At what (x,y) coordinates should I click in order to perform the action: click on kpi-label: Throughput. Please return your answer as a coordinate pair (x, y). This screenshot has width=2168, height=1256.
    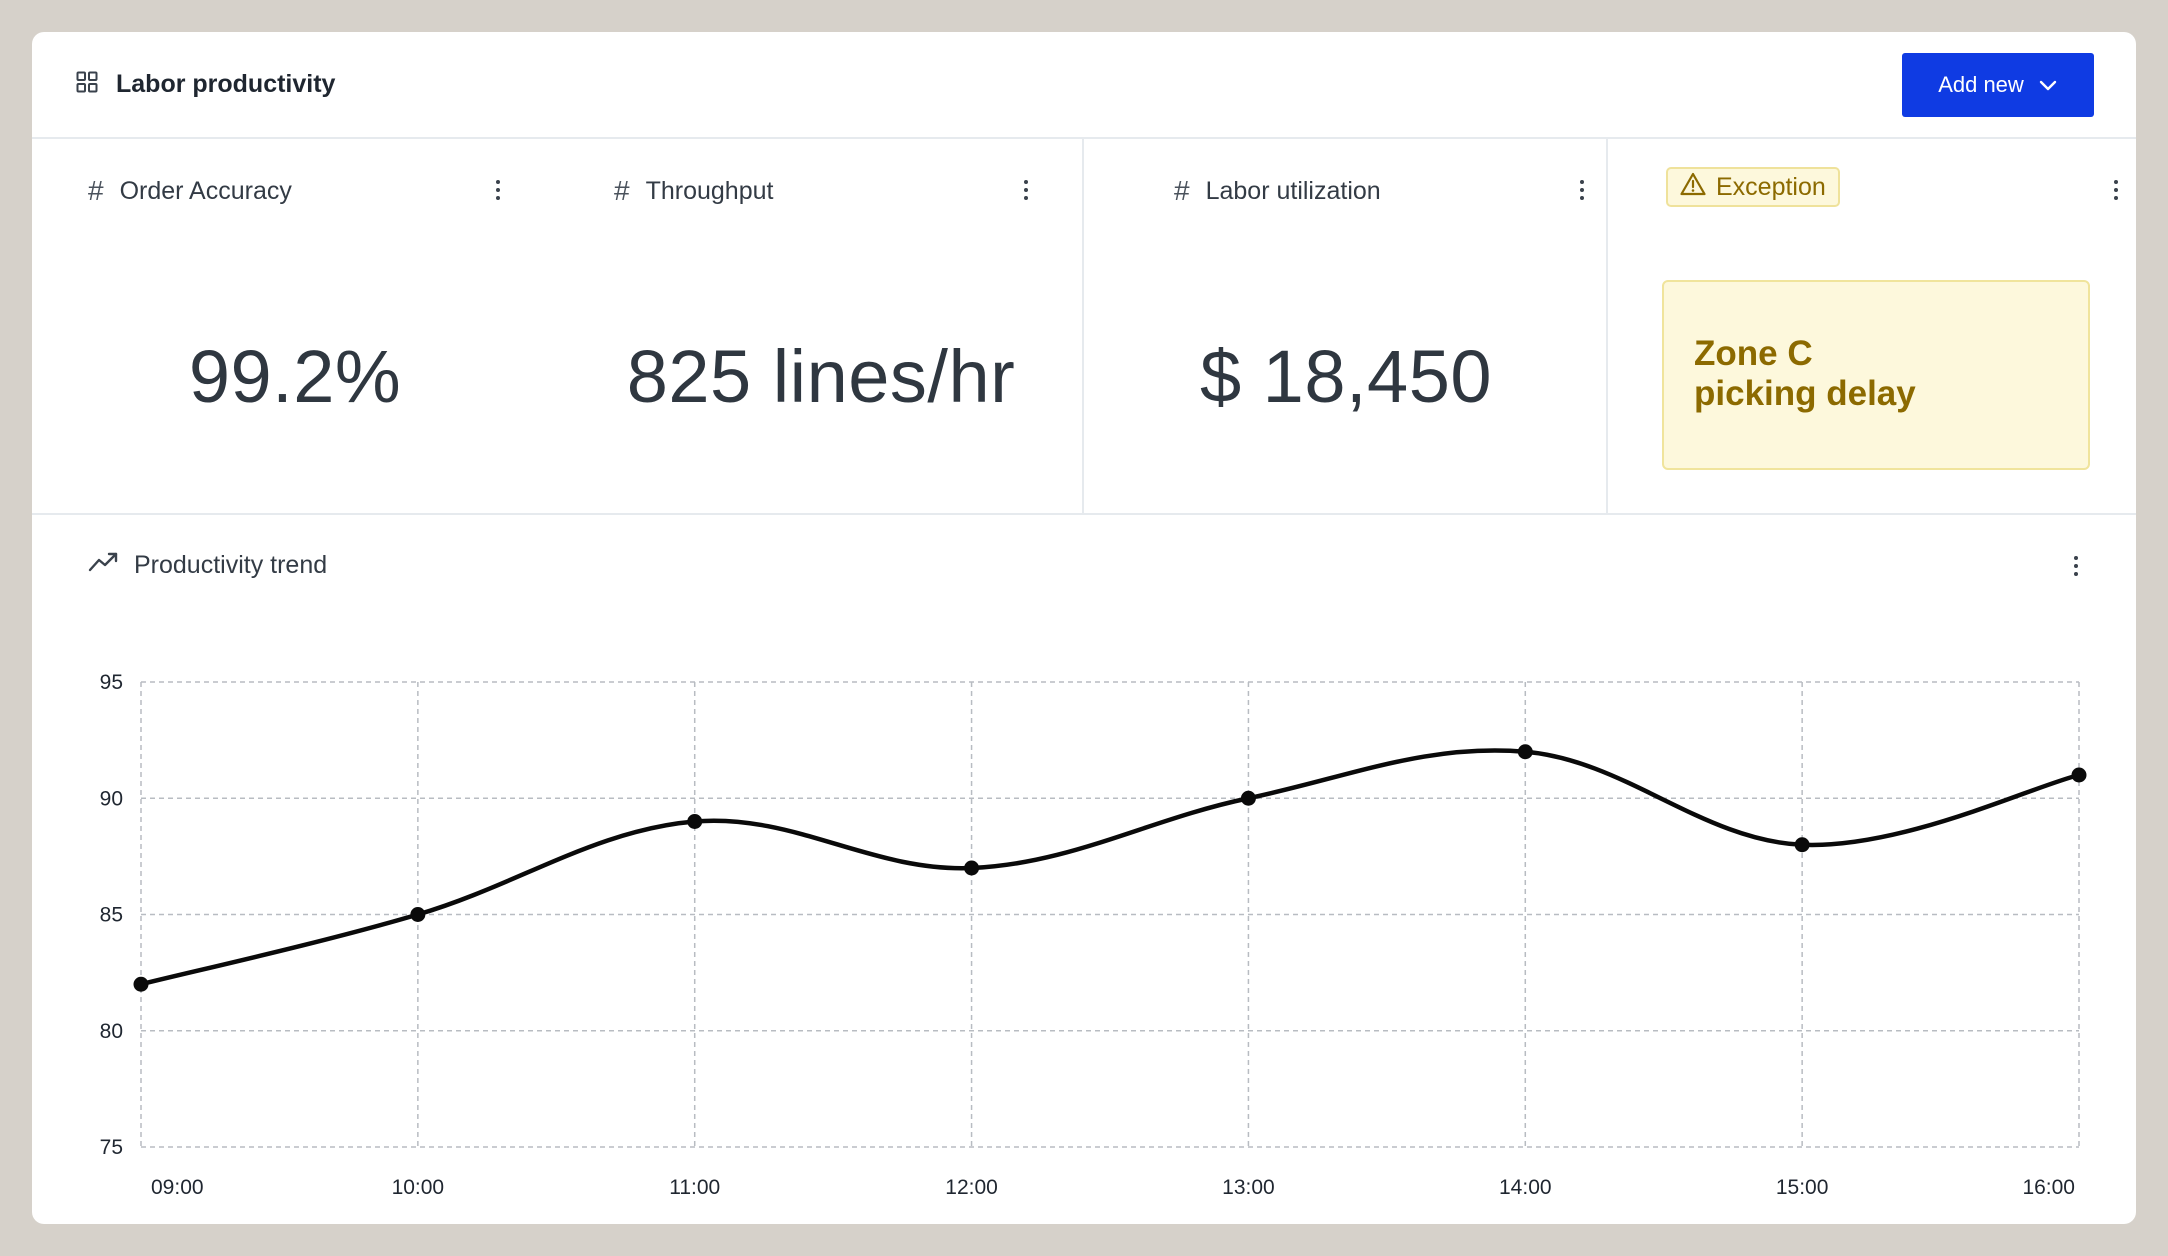
    Looking at the image, I should click on (709, 190).